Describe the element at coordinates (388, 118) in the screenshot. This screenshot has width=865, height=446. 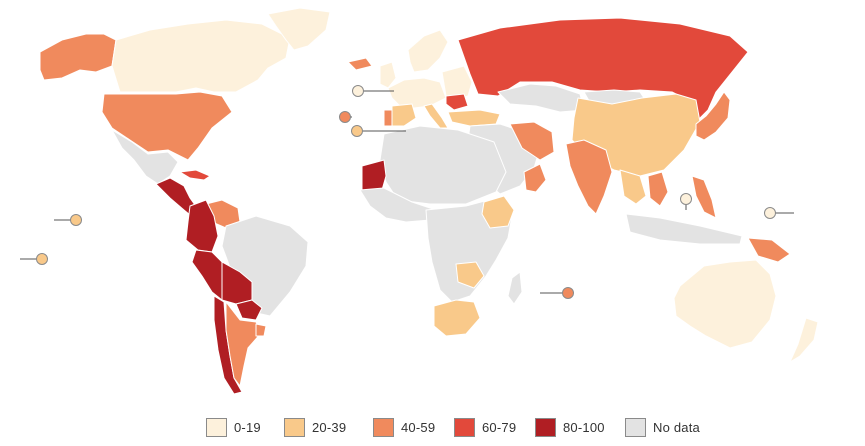
I see `region-portugal` at that location.